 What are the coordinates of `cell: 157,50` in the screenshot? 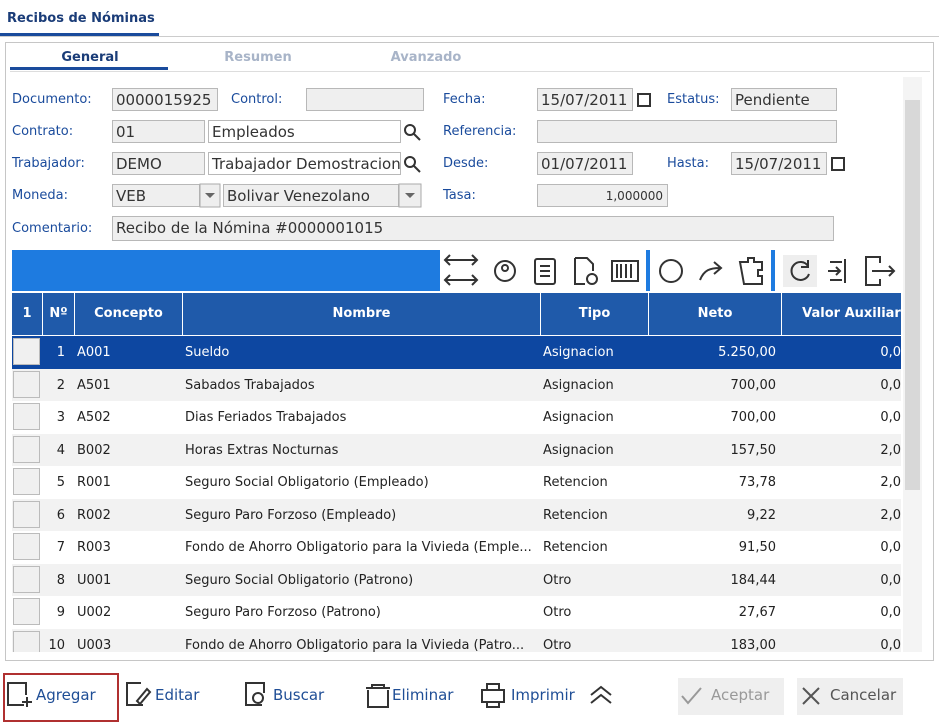 It's located at (753, 450).